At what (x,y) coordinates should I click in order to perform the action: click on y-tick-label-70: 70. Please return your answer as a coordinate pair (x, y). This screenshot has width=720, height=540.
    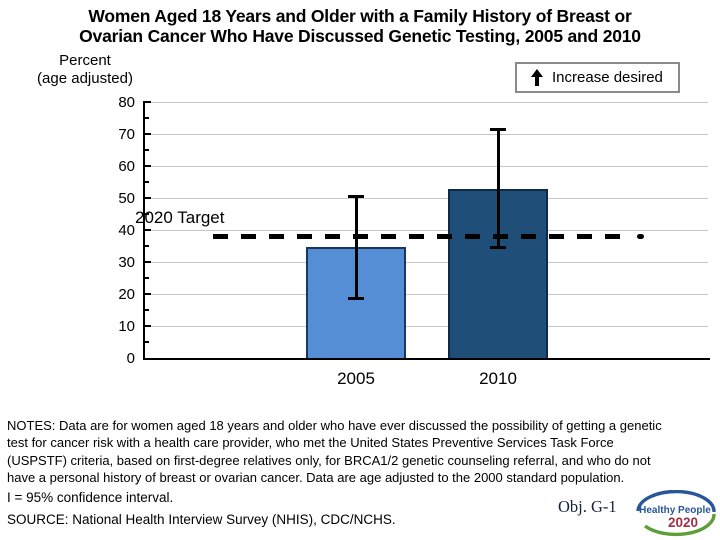
    Looking at the image, I should click on (126, 134).